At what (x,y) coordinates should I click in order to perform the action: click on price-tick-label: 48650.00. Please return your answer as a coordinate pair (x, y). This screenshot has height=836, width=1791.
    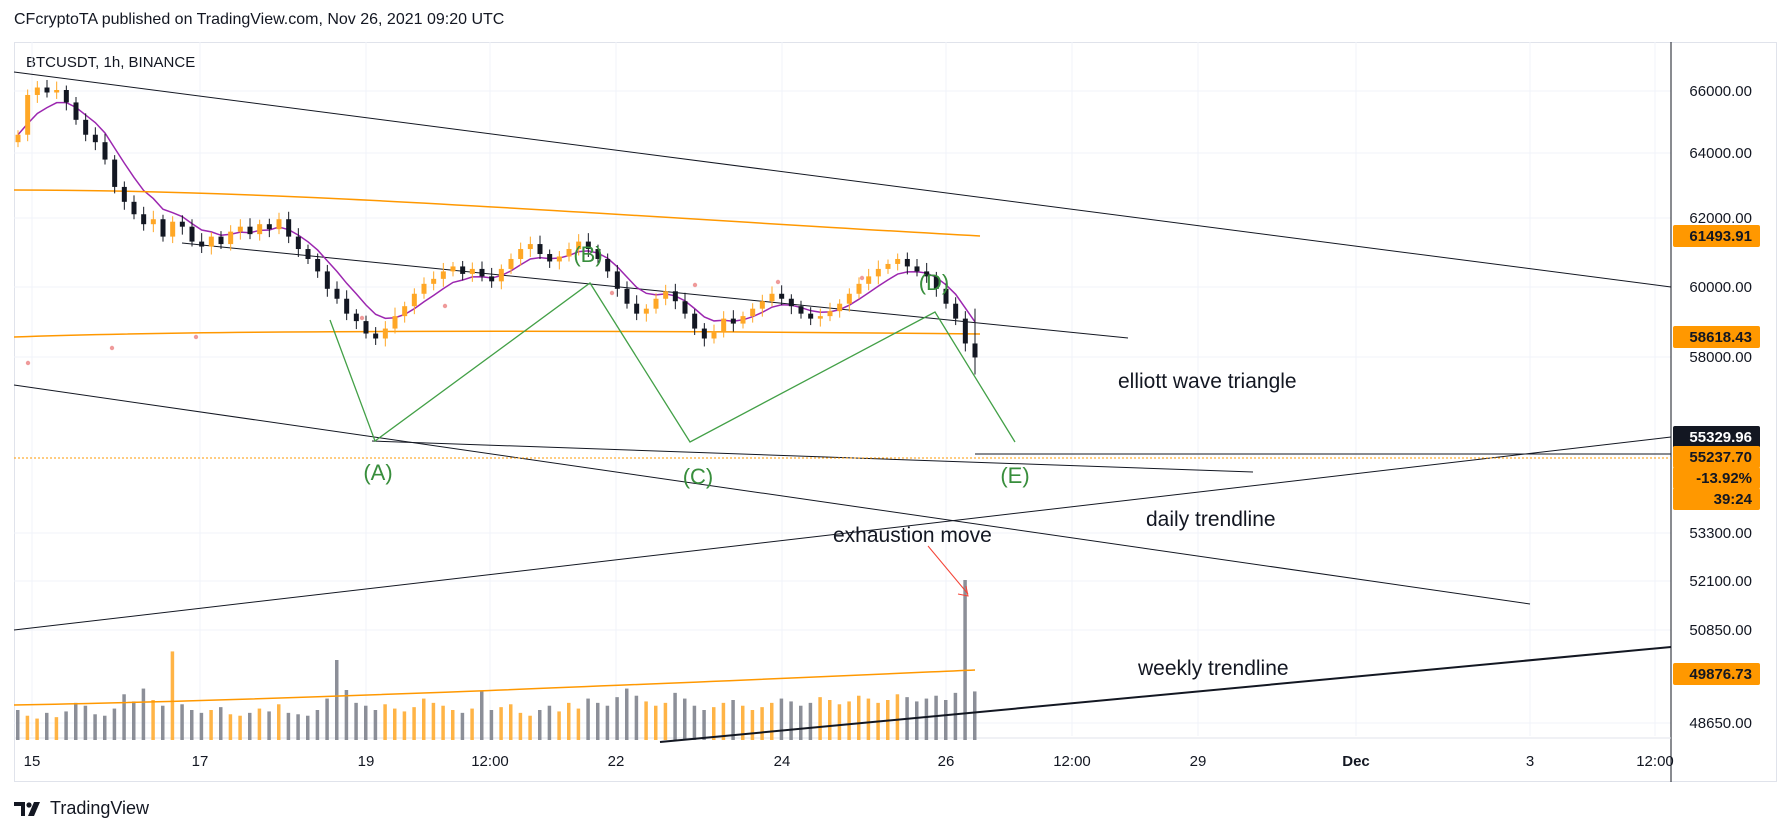
    Looking at the image, I should click on (1720, 723).